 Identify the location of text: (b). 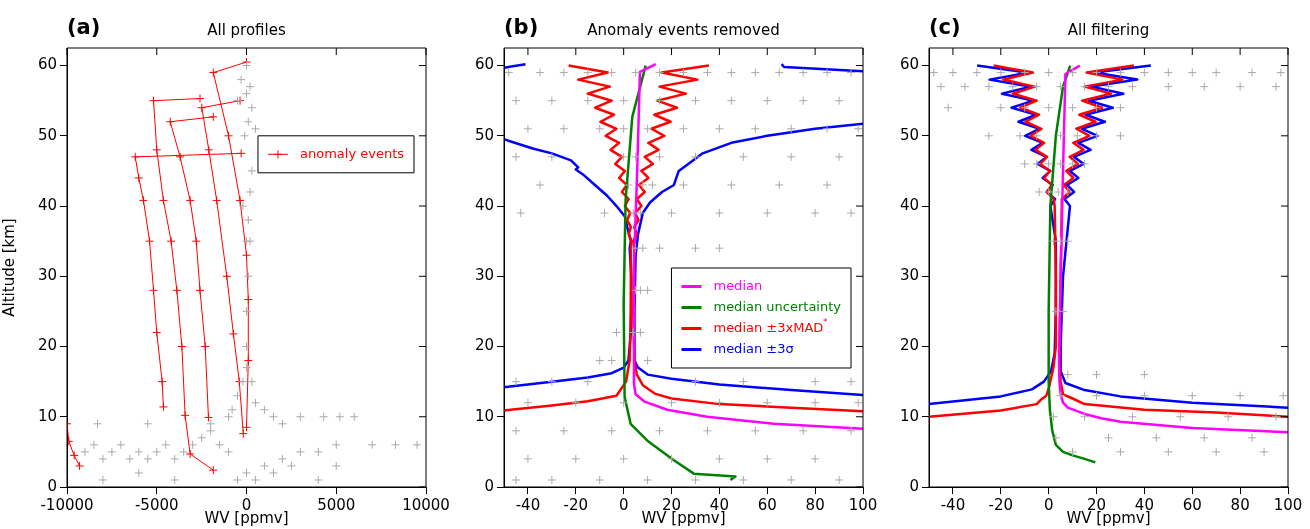
(521, 27).